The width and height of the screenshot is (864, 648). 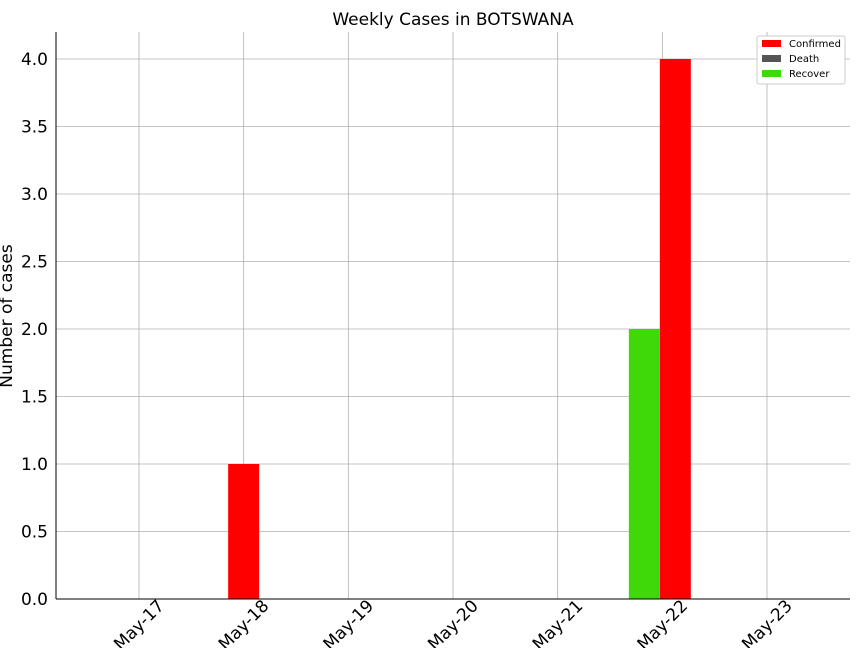 What do you see at coordinates (34, 263) in the screenshot?
I see `y-tick-label: 2.5` at bounding box center [34, 263].